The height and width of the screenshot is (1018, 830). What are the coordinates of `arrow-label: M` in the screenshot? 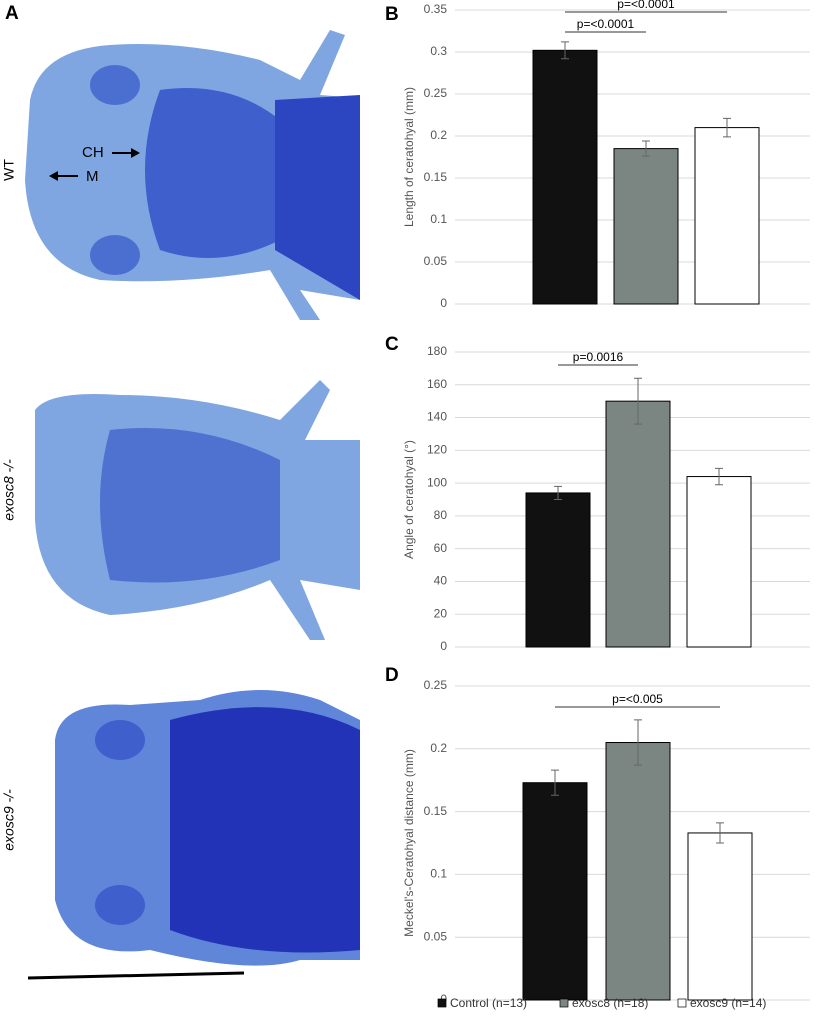 It's located at (92, 176).